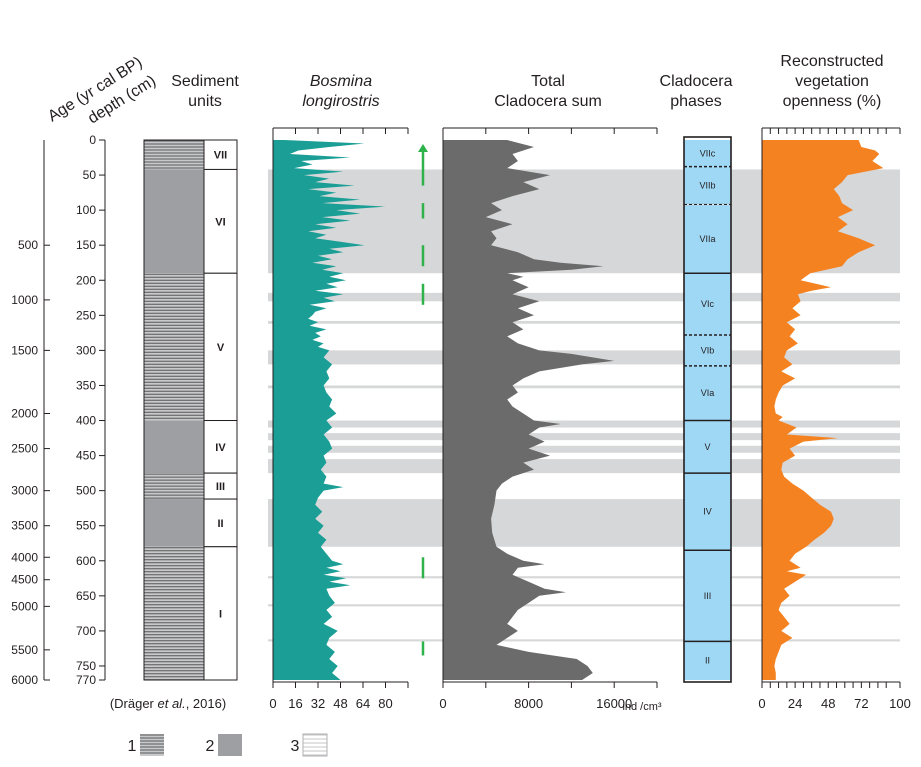  I want to click on citation-part-2: et al., so click(172, 703).